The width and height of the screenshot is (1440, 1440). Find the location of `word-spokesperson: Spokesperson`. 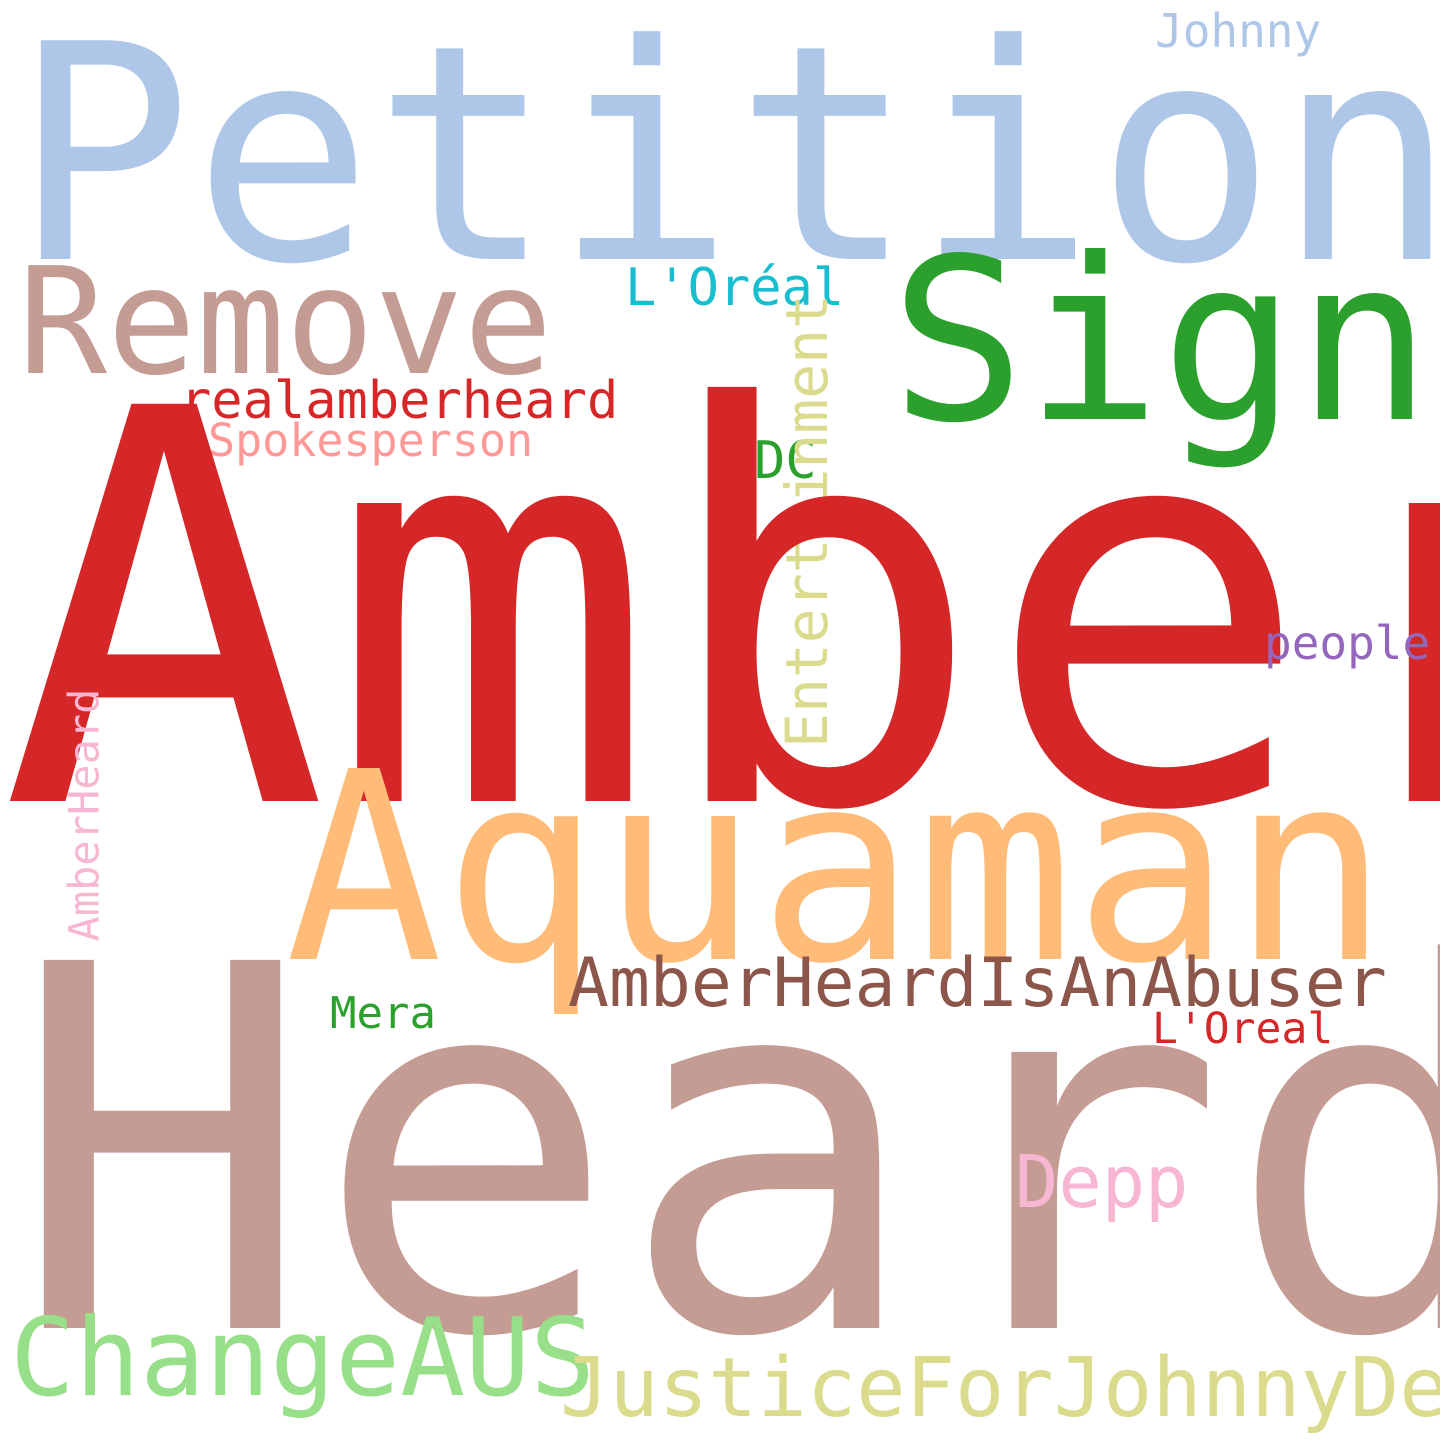

word-spokesperson: Spokesperson is located at coordinates (371, 440).